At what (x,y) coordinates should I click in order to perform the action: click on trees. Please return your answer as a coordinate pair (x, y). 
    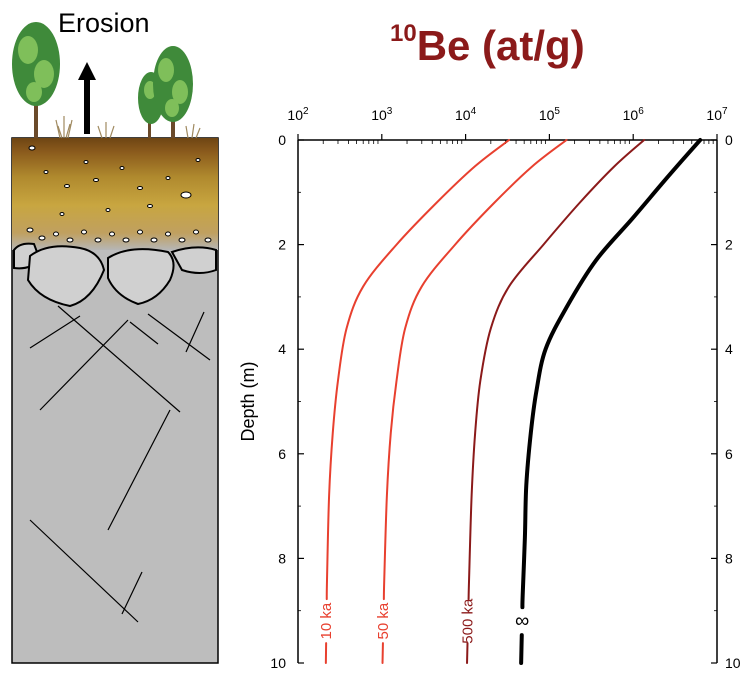
    Looking at the image, I should click on (102, 80).